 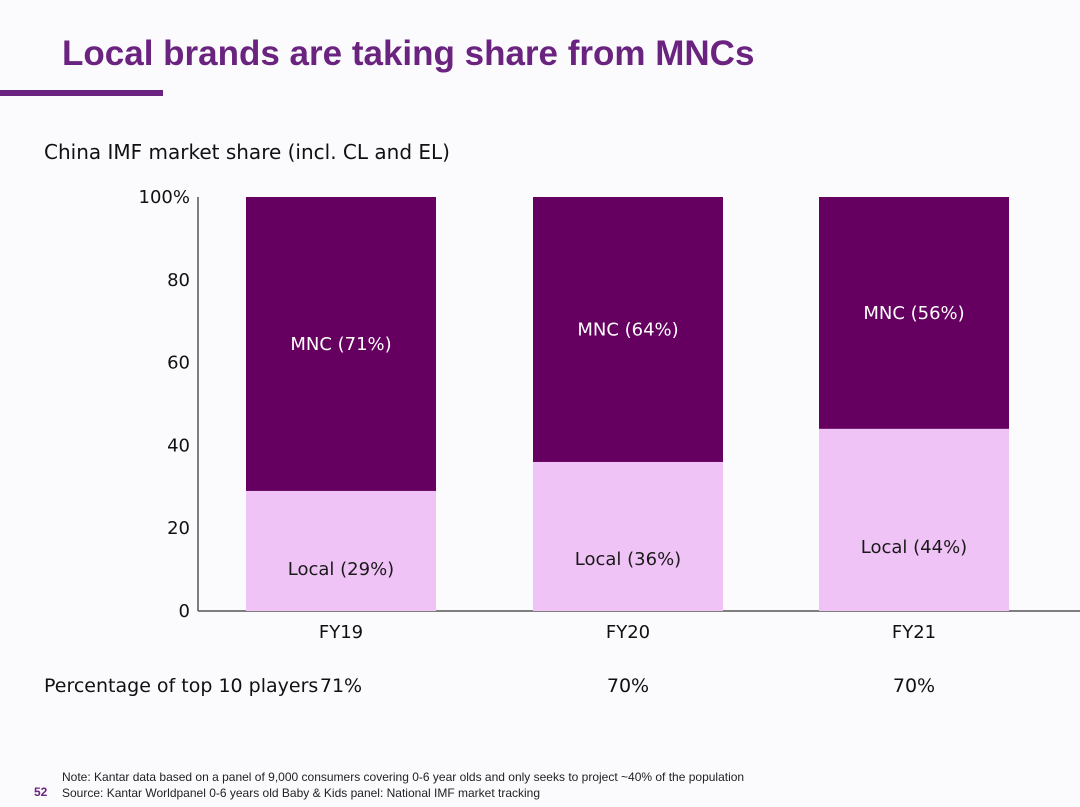 I want to click on data-label-mnc-fy20: MNC (64%), so click(x=627, y=329).